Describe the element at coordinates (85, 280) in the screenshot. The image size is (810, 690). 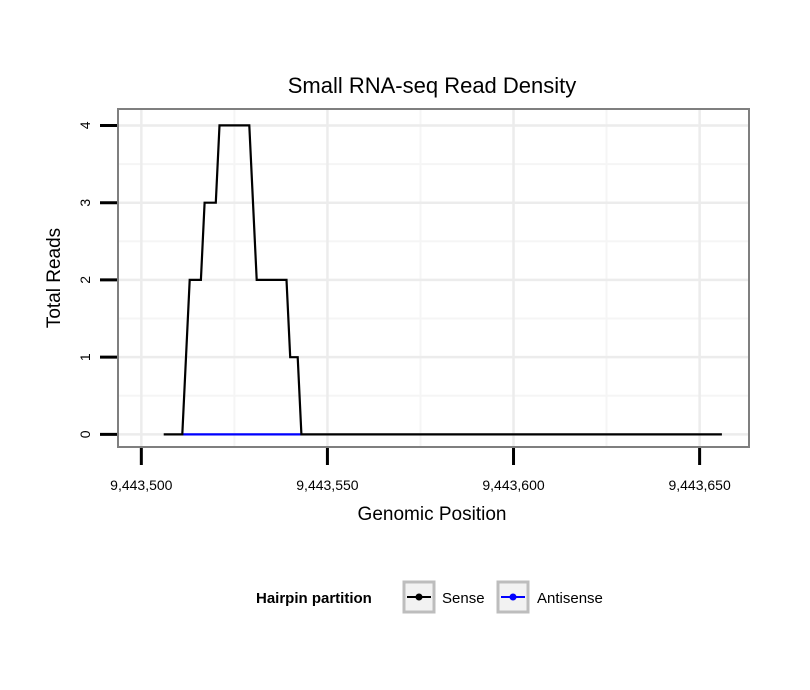
I see `y-tick-label-2: 2` at that location.